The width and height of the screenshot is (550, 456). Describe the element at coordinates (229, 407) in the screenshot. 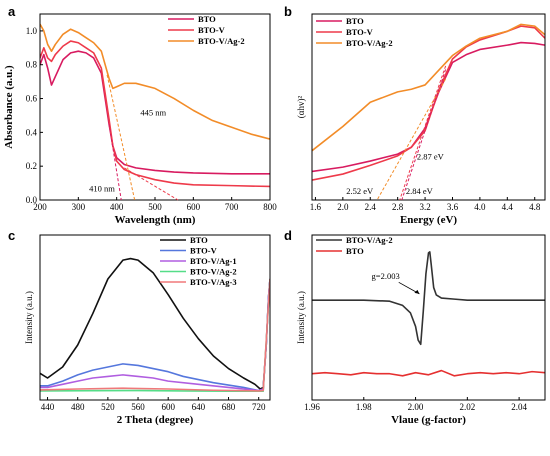

I see `x-tick-label: 680` at that location.